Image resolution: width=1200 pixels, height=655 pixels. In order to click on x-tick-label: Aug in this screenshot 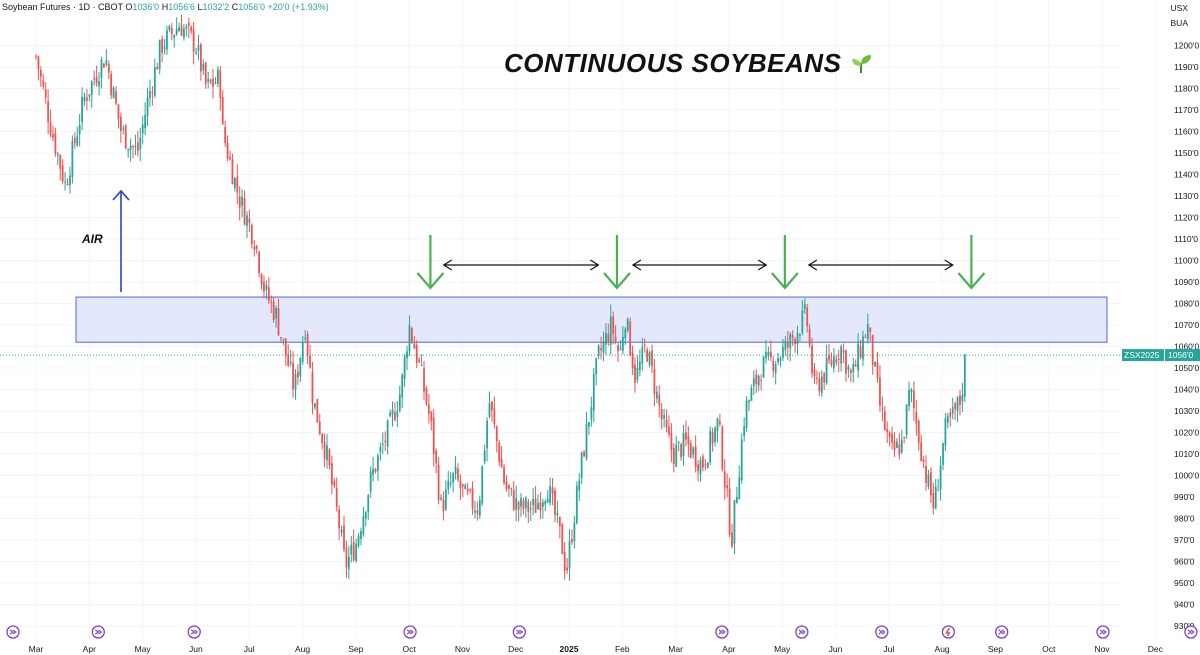, I will do `click(302, 649)`.